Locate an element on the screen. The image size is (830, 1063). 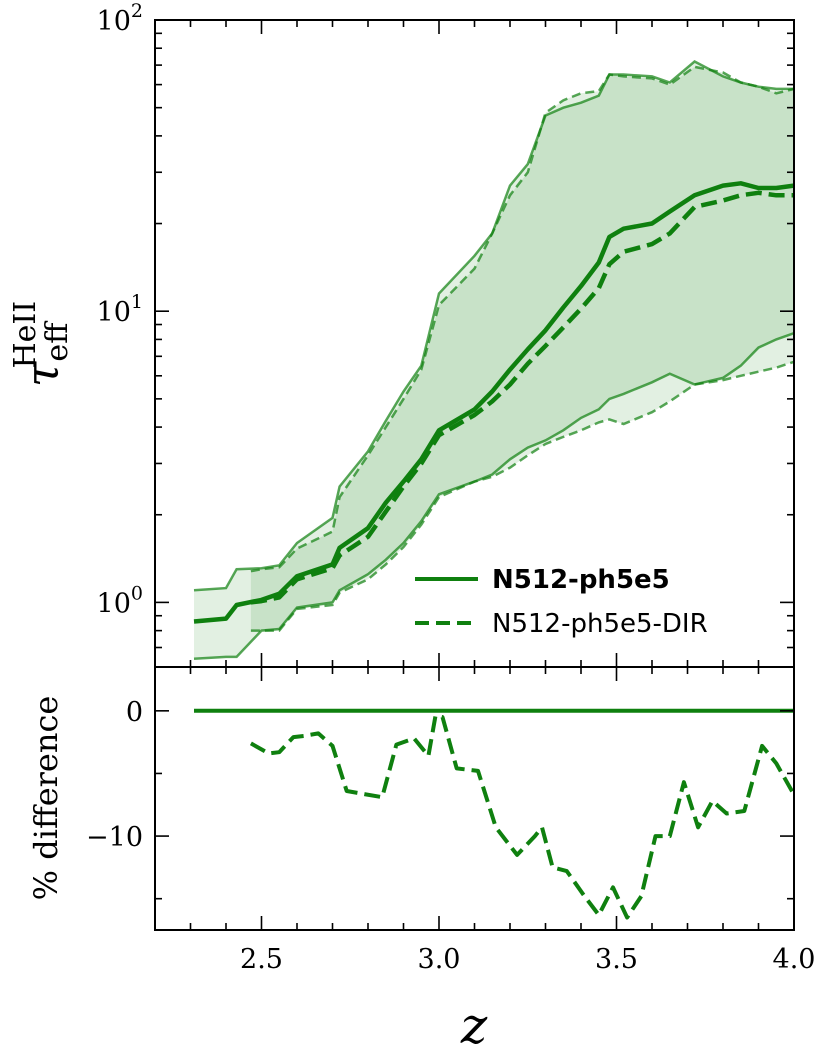
x-tick-label: 4.0 is located at coordinates (794, 959).